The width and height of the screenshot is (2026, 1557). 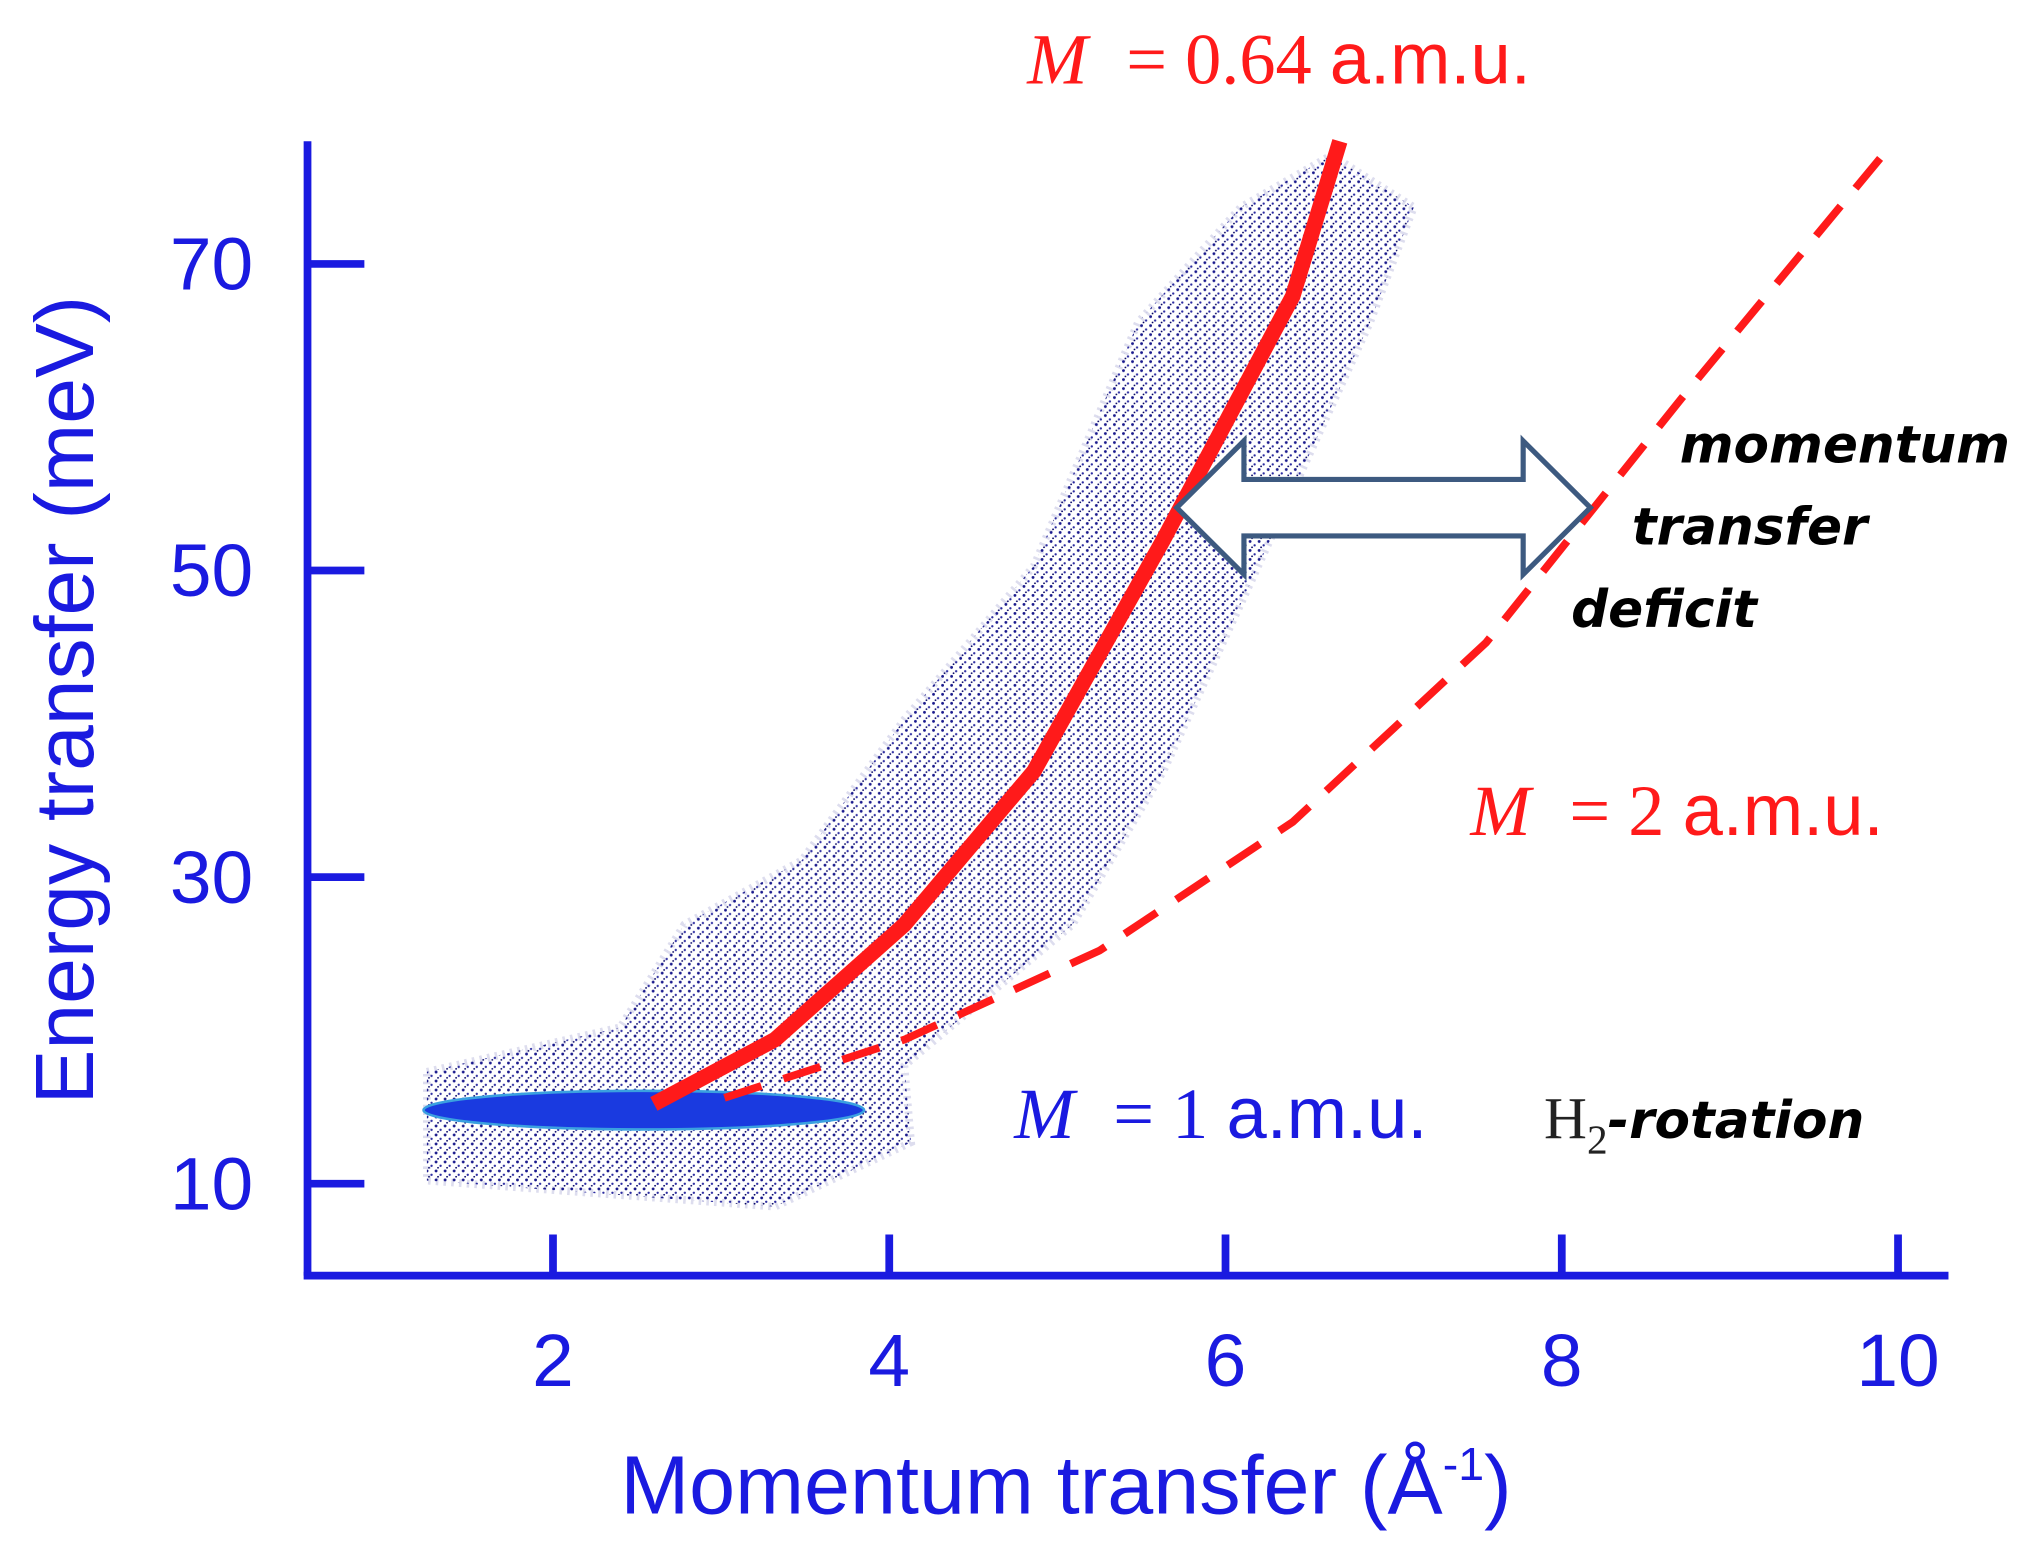 I want to click on x-label-end: ), so click(x=1498, y=1486).